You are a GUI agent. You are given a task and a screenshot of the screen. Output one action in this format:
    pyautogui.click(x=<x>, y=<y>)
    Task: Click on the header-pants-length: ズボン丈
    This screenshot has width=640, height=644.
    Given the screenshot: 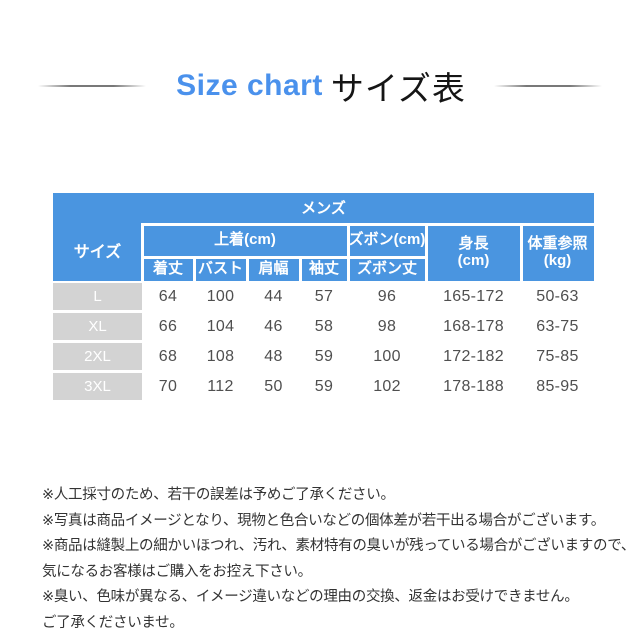 What is the action you would take?
    pyautogui.click(x=386, y=268)
    